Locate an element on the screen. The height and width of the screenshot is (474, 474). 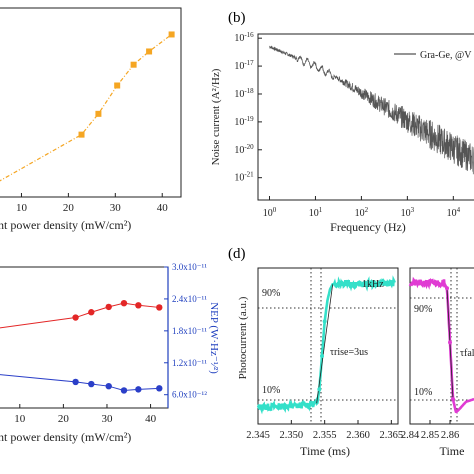
panel-b-x-tick-label: 10² is located at coordinates (362, 212).